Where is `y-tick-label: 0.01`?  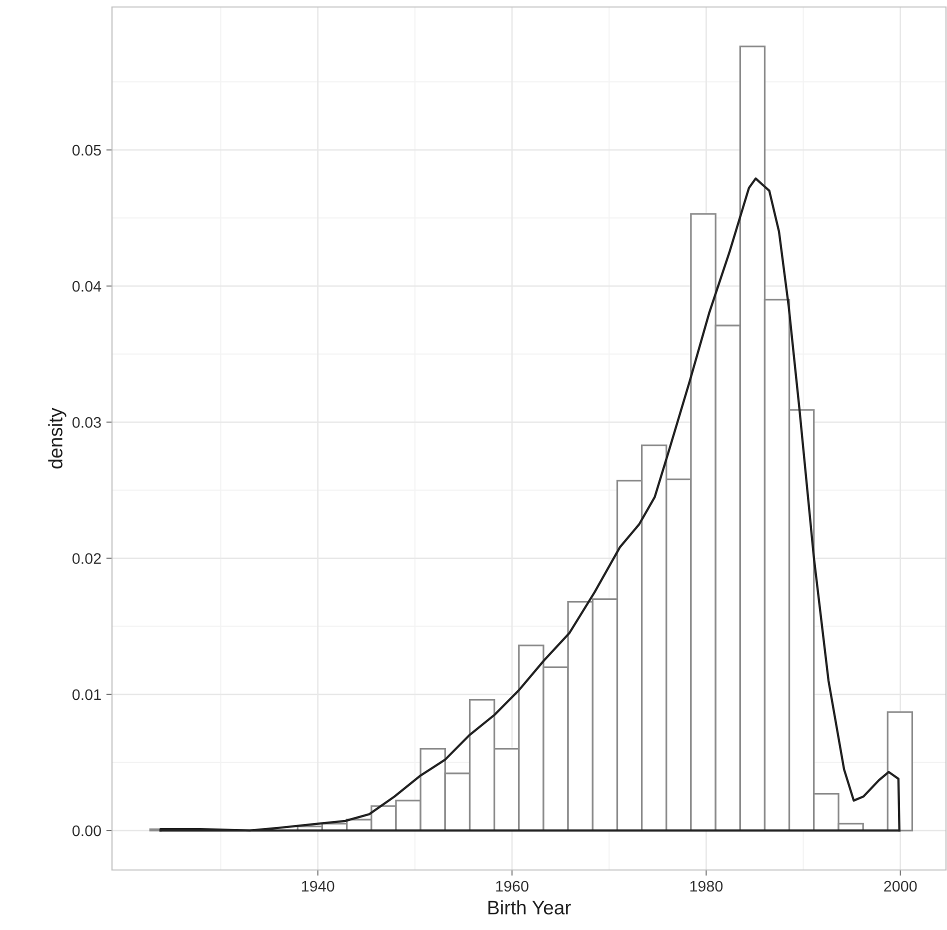 y-tick-label: 0.01 is located at coordinates (86, 694).